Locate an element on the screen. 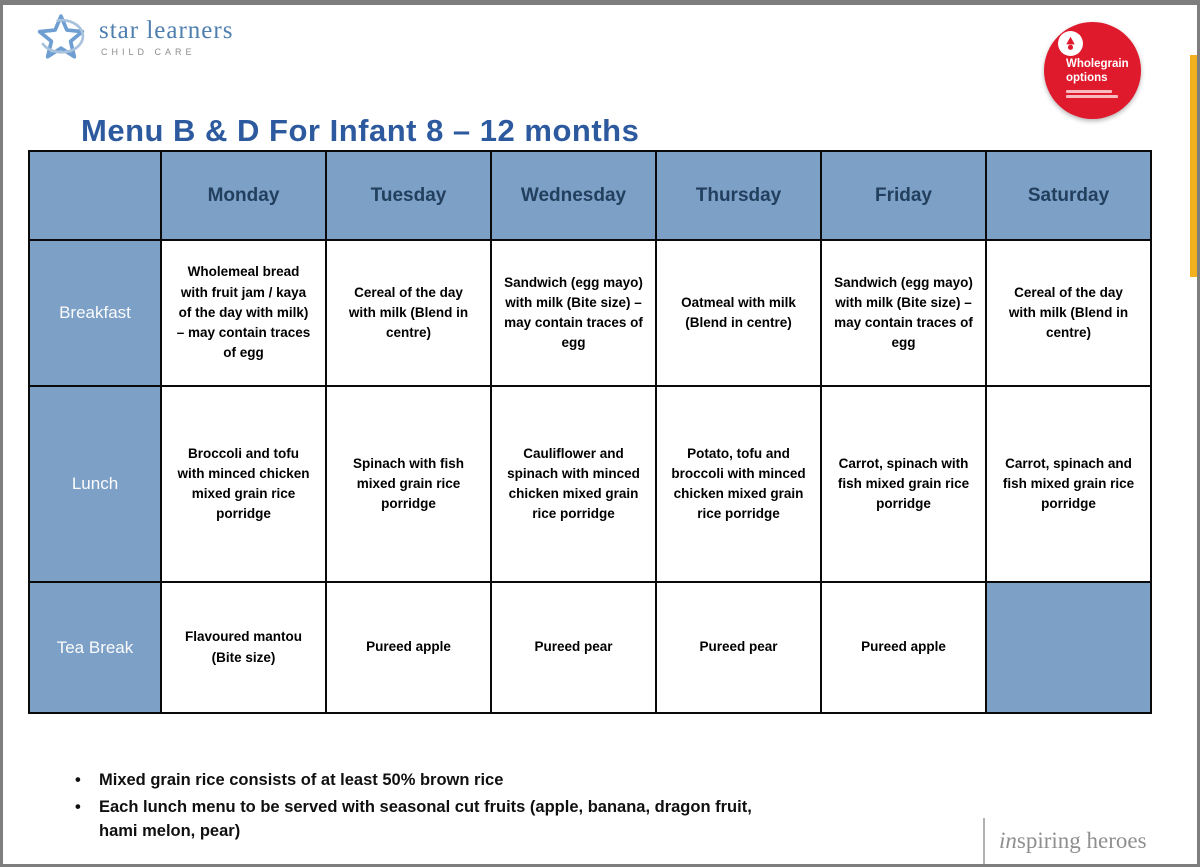 The height and width of the screenshot is (867, 1200). day-header-wednesday: Wednesday is located at coordinates (573, 195).